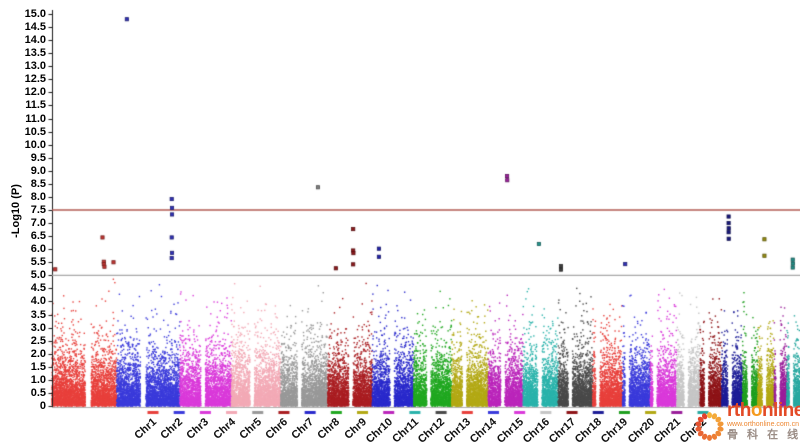 The image size is (800, 443). Describe the element at coordinates (38, 379) in the screenshot. I see `y-tick-label: 1.0` at that location.